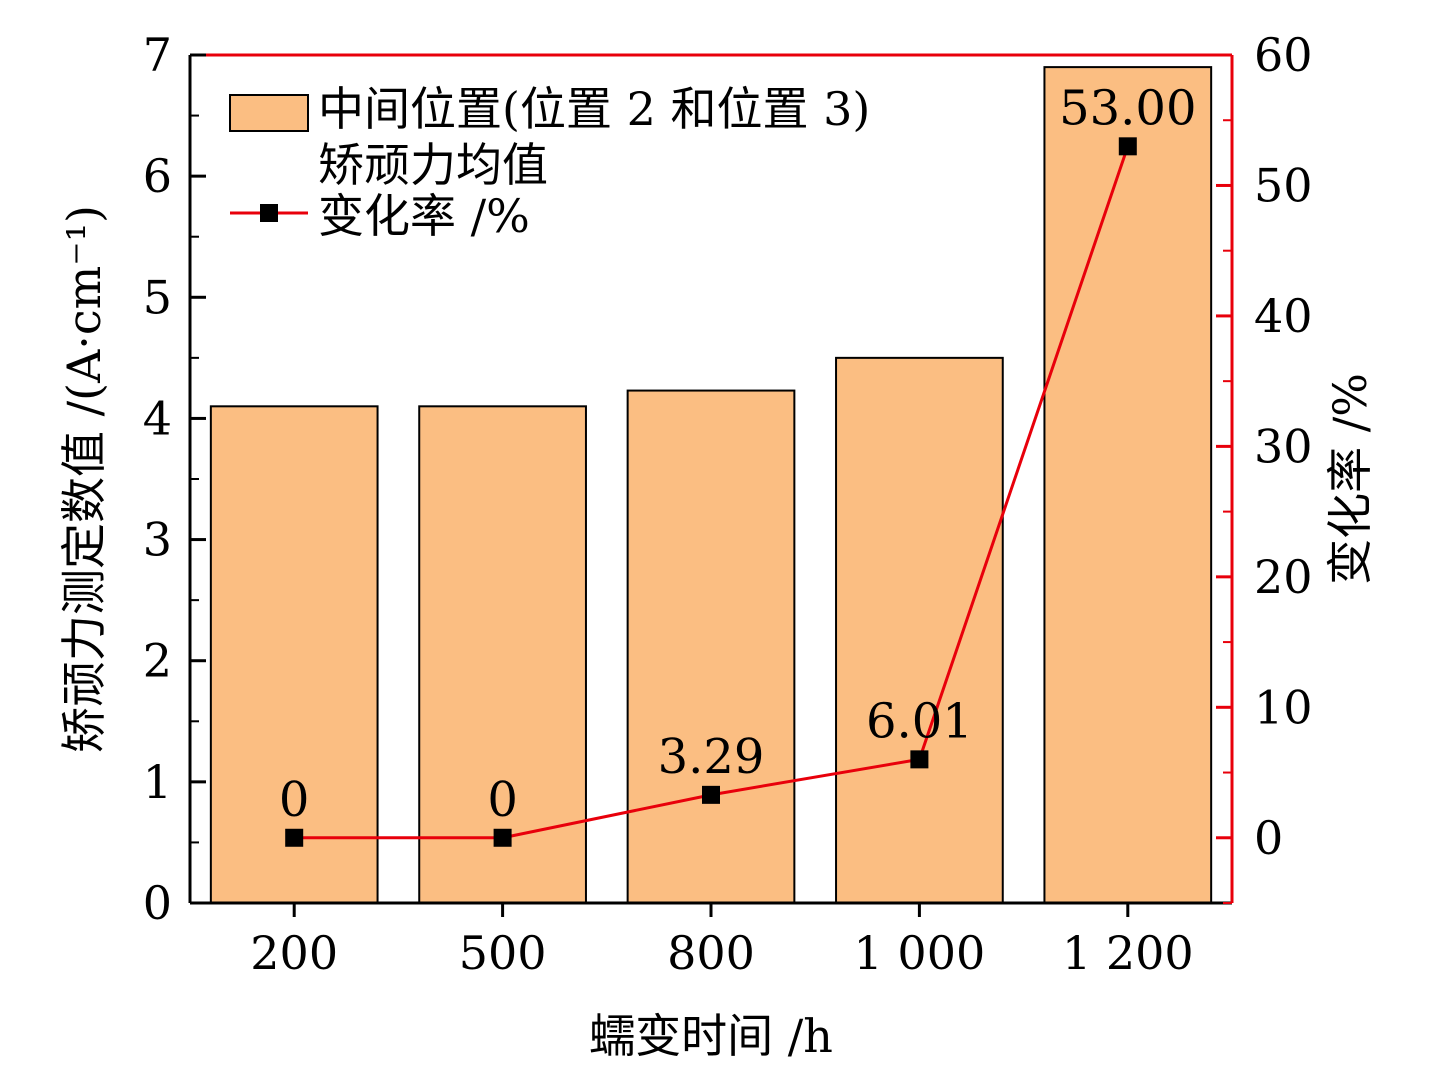 This screenshot has width=1429, height=1090. What do you see at coordinates (157, 297) in the screenshot?
I see `y-tick-label-5: 5` at bounding box center [157, 297].